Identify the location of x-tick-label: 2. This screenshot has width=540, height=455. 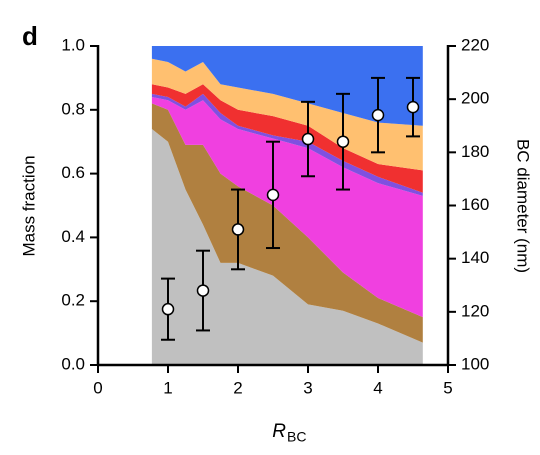
(237, 387).